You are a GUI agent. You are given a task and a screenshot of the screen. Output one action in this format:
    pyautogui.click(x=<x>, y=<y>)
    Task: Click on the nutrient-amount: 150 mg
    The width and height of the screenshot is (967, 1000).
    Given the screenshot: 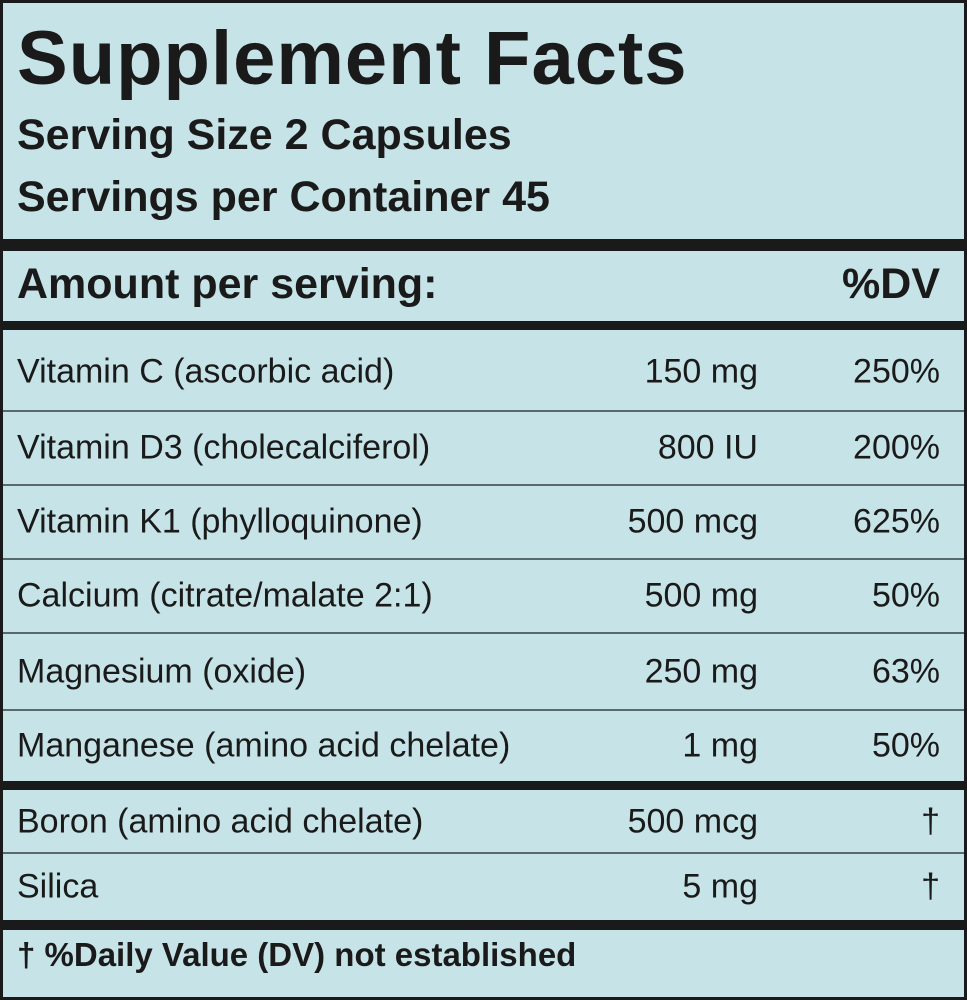 What is the action you would take?
    pyautogui.click(x=701, y=371)
    